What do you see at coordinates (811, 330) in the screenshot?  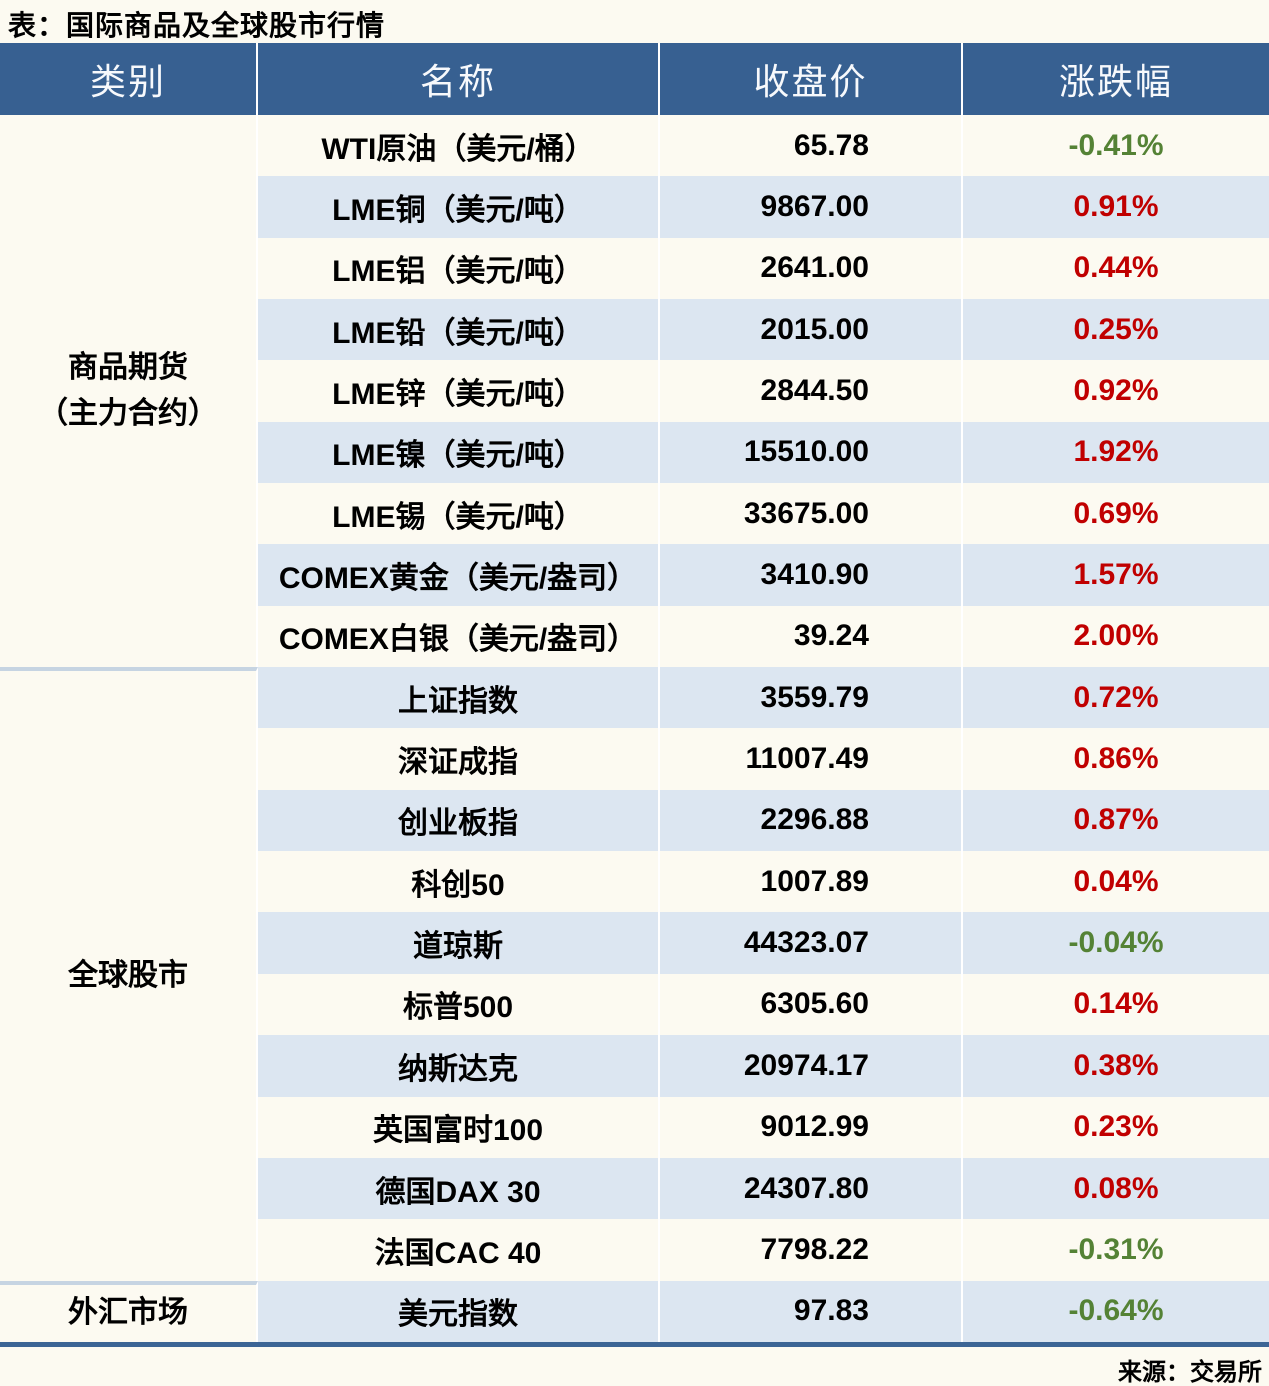 I see `close-price: 2015.00` at bounding box center [811, 330].